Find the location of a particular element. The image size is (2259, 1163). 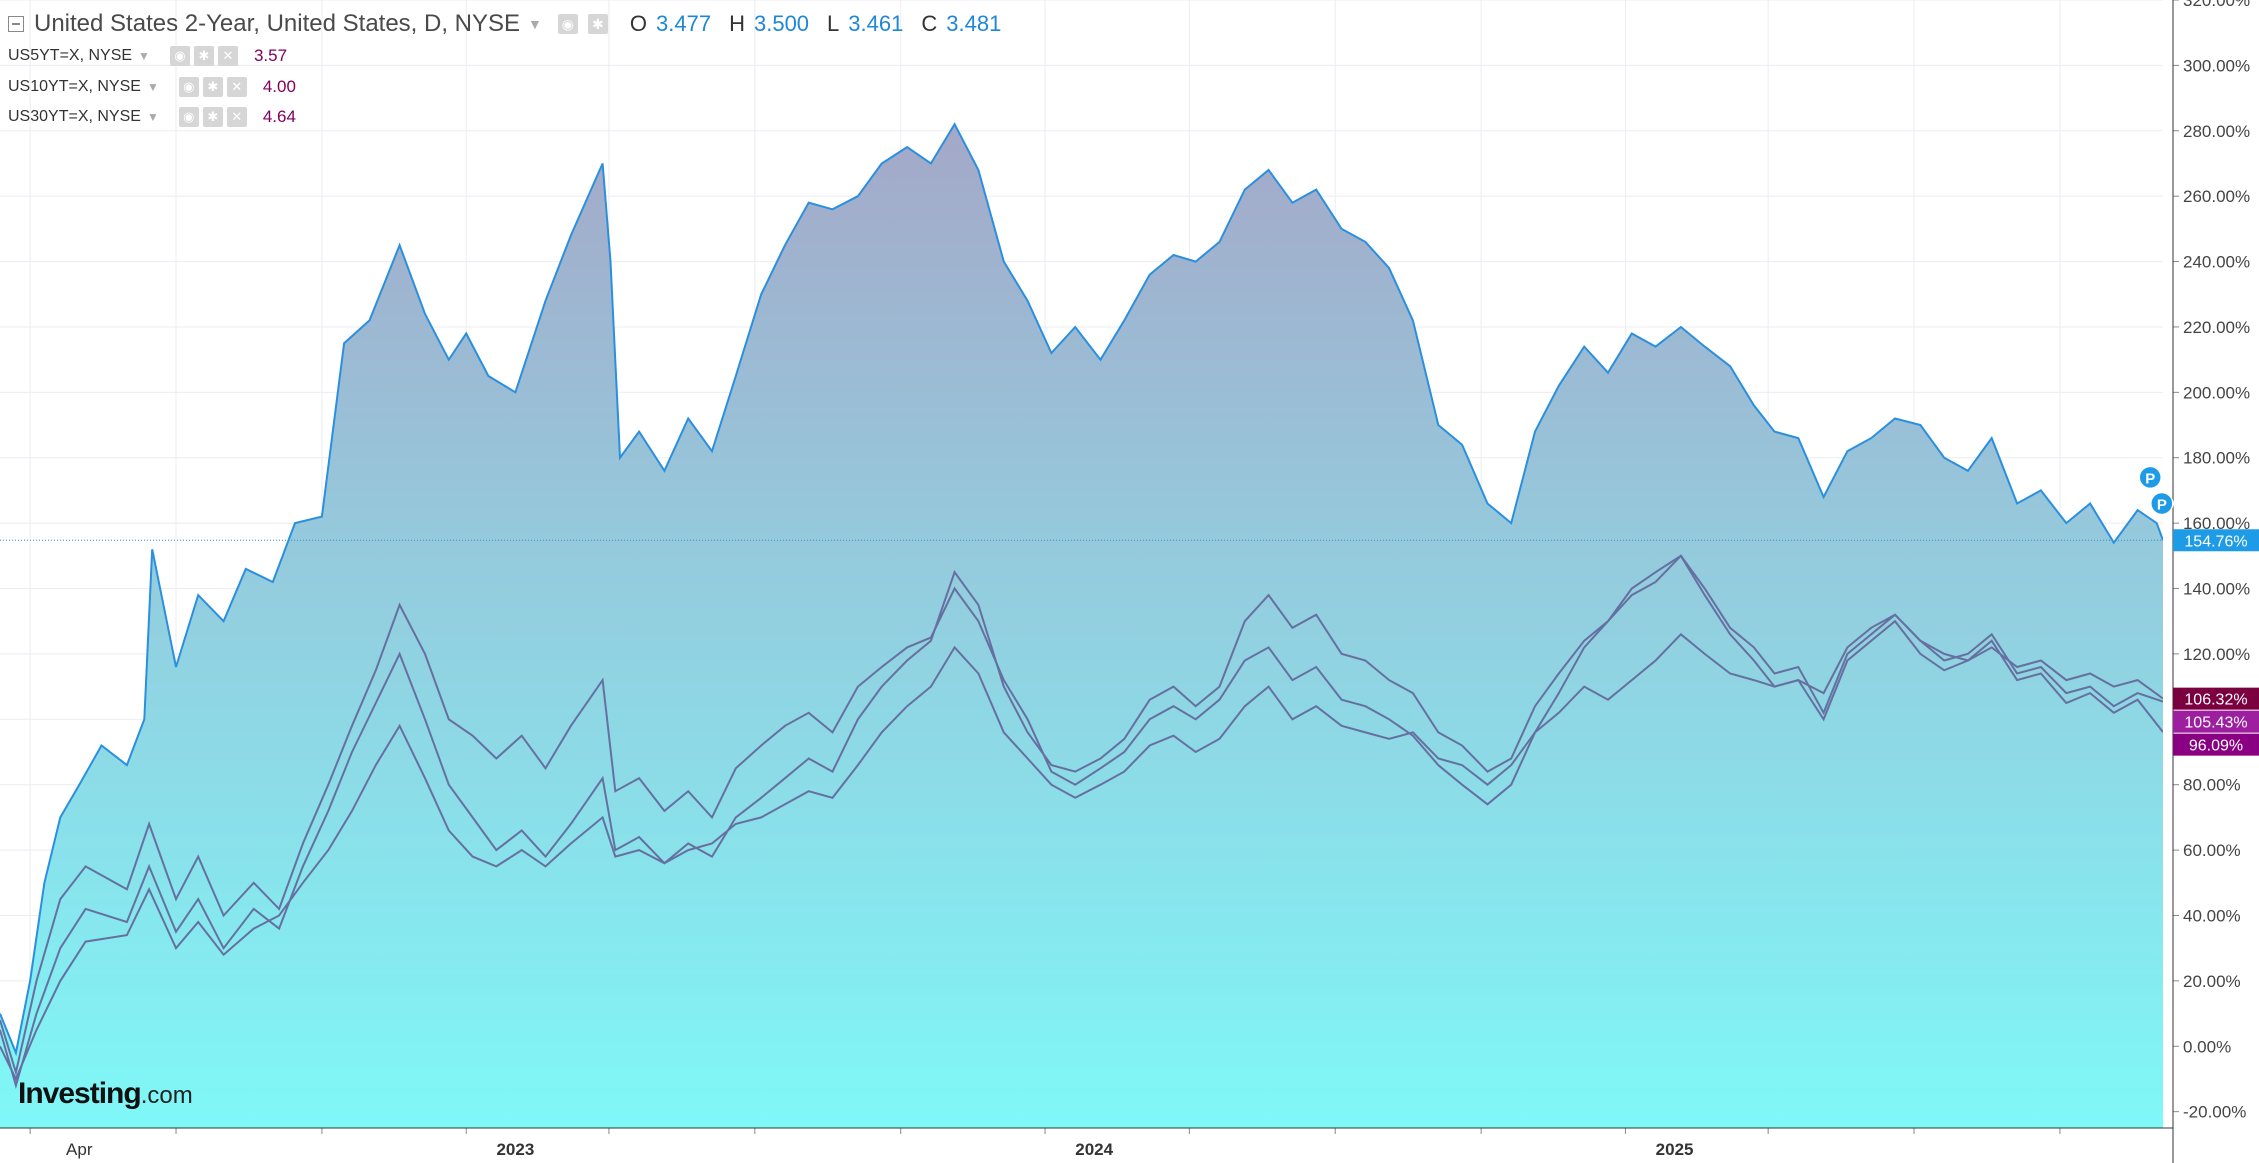

compare-value: 4.00 is located at coordinates (279, 86).